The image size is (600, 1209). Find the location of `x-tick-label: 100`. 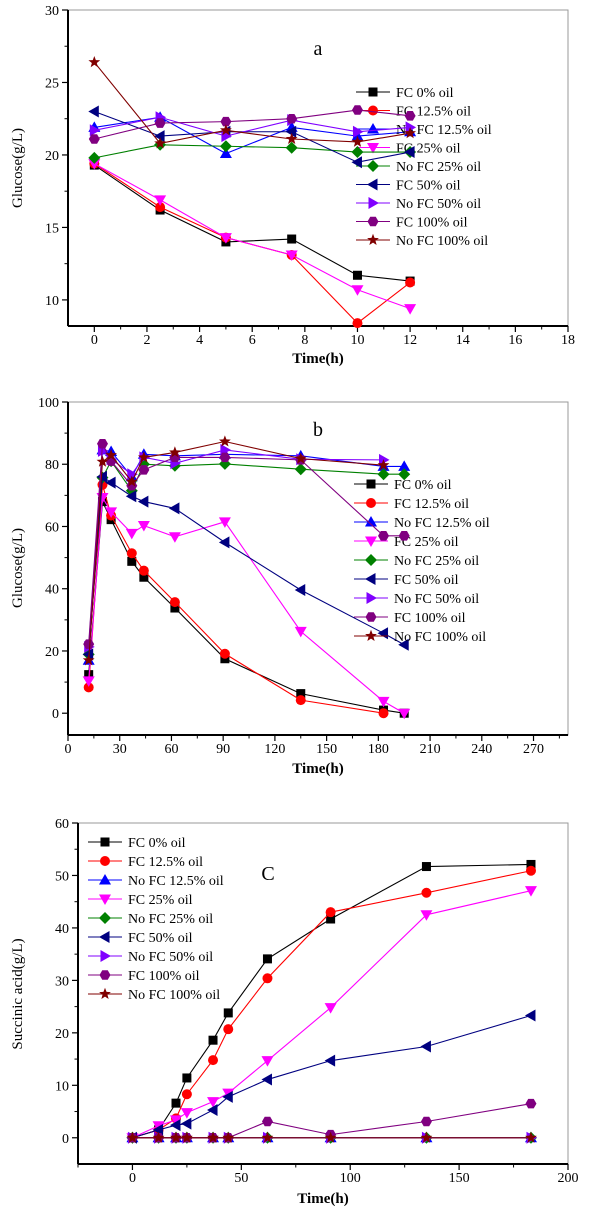

x-tick-label: 100 is located at coordinates (350, 1178).